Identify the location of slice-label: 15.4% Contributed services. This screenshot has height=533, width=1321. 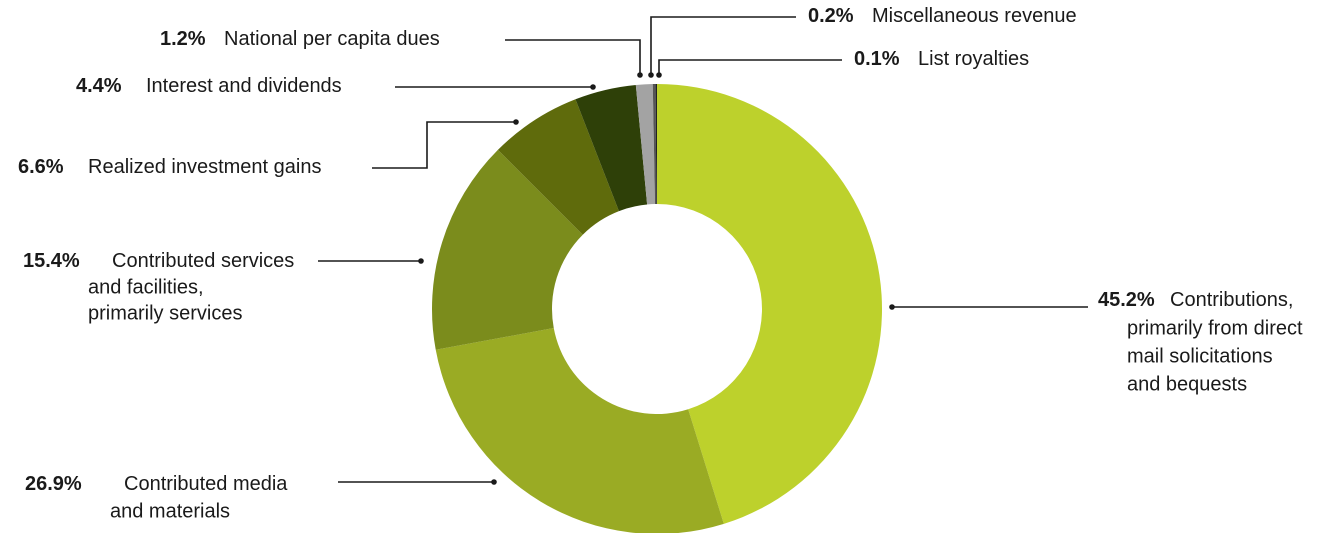
(158, 261).